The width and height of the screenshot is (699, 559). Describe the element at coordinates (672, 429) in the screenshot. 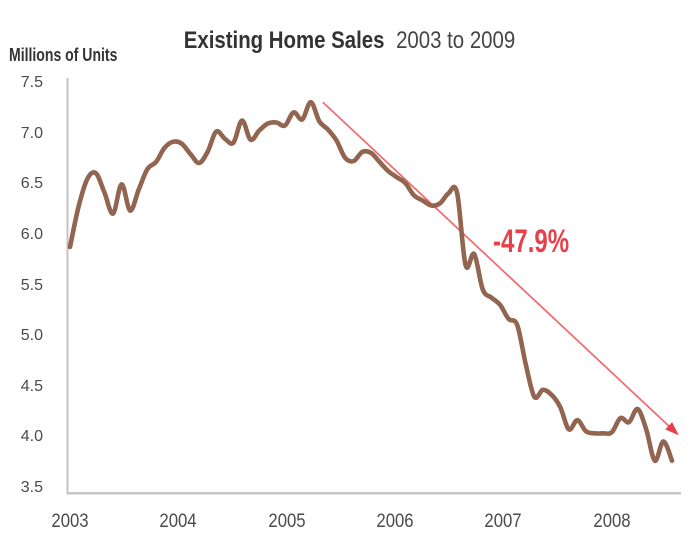

I see `trend-arrowhead` at that location.